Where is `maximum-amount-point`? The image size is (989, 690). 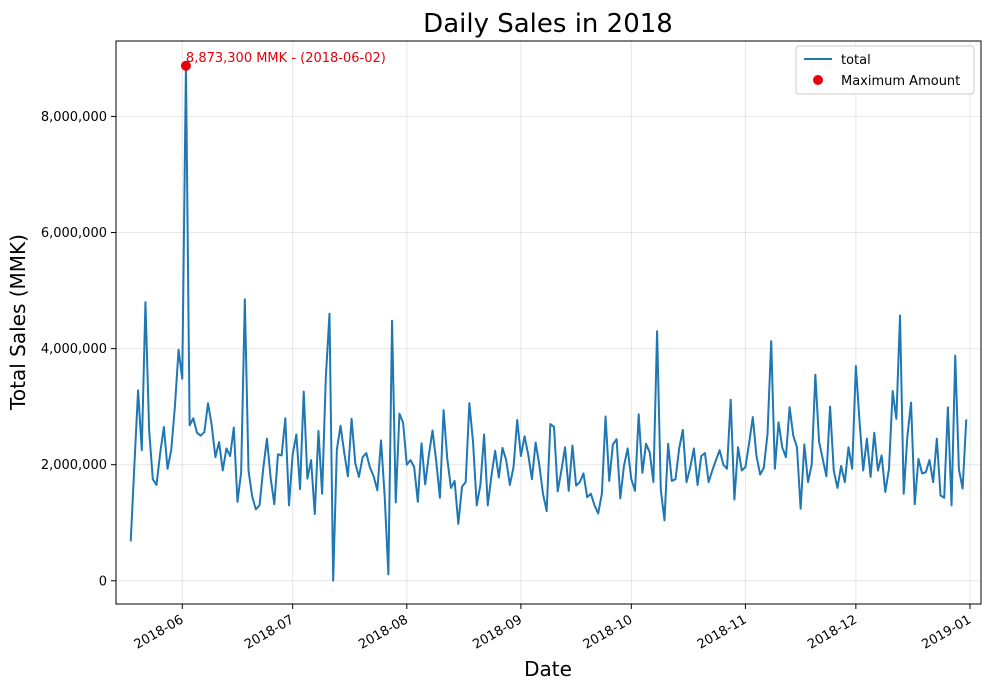 maximum-amount-point is located at coordinates (185, 65).